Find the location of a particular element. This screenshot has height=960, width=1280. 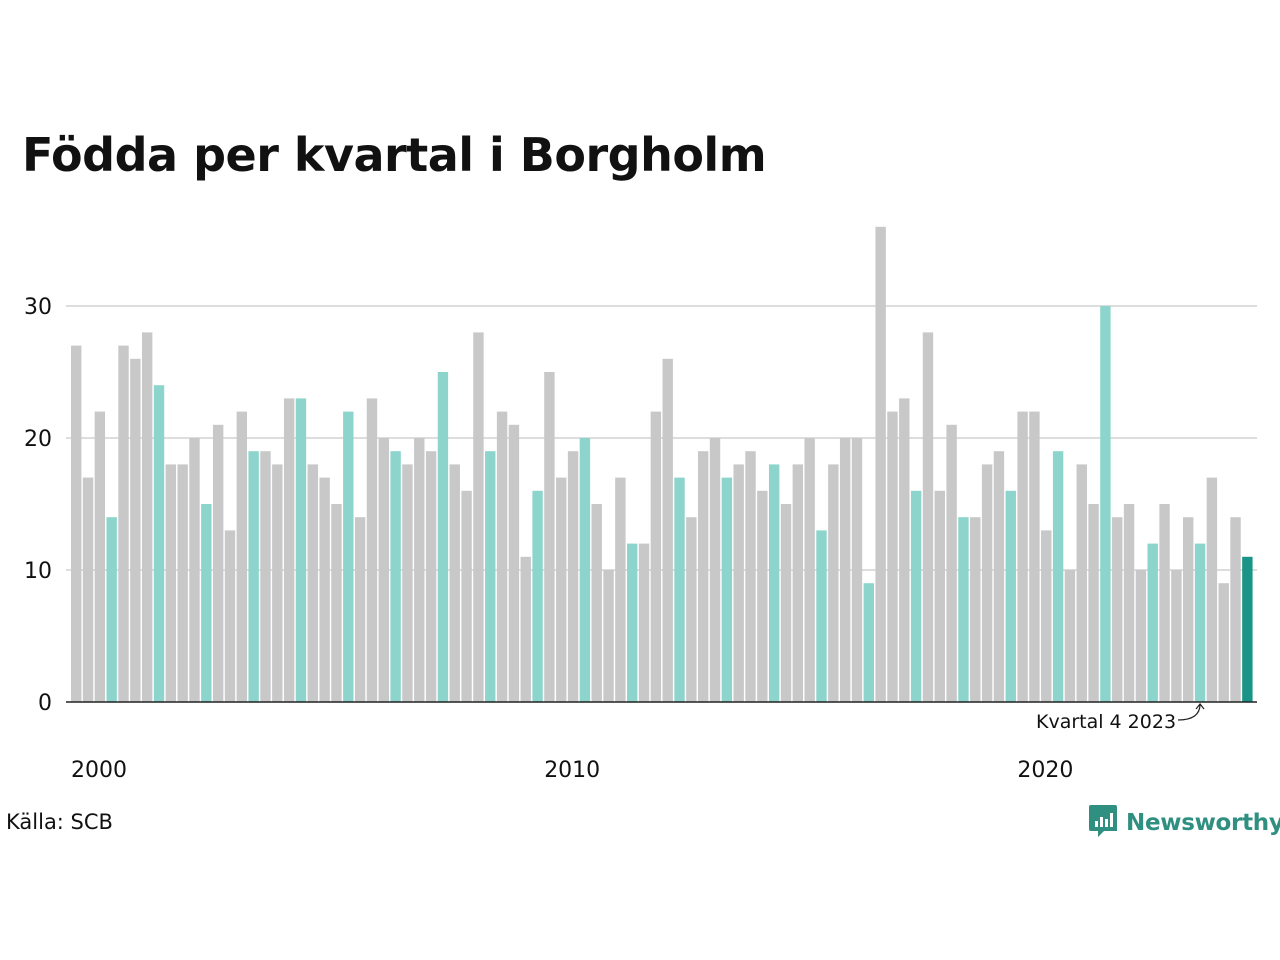

x-axis: 2000 2010 2020 is located at coordinates (572, 770).